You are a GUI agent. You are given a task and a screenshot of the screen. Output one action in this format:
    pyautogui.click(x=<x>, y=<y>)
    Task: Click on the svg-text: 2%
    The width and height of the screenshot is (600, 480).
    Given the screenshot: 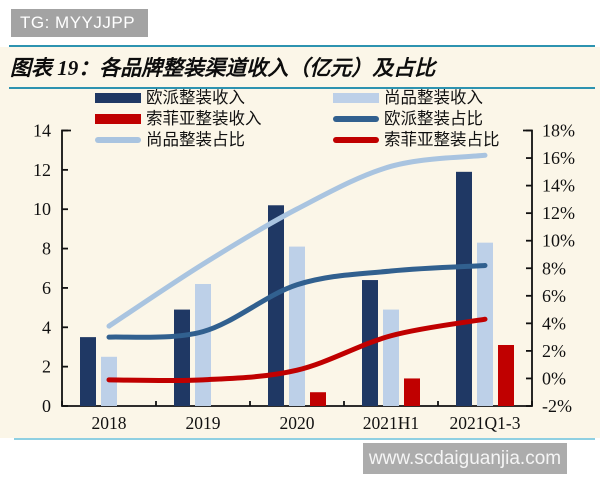 What is the action you would take?
    pyautogui.click(x=554, y=351)
    